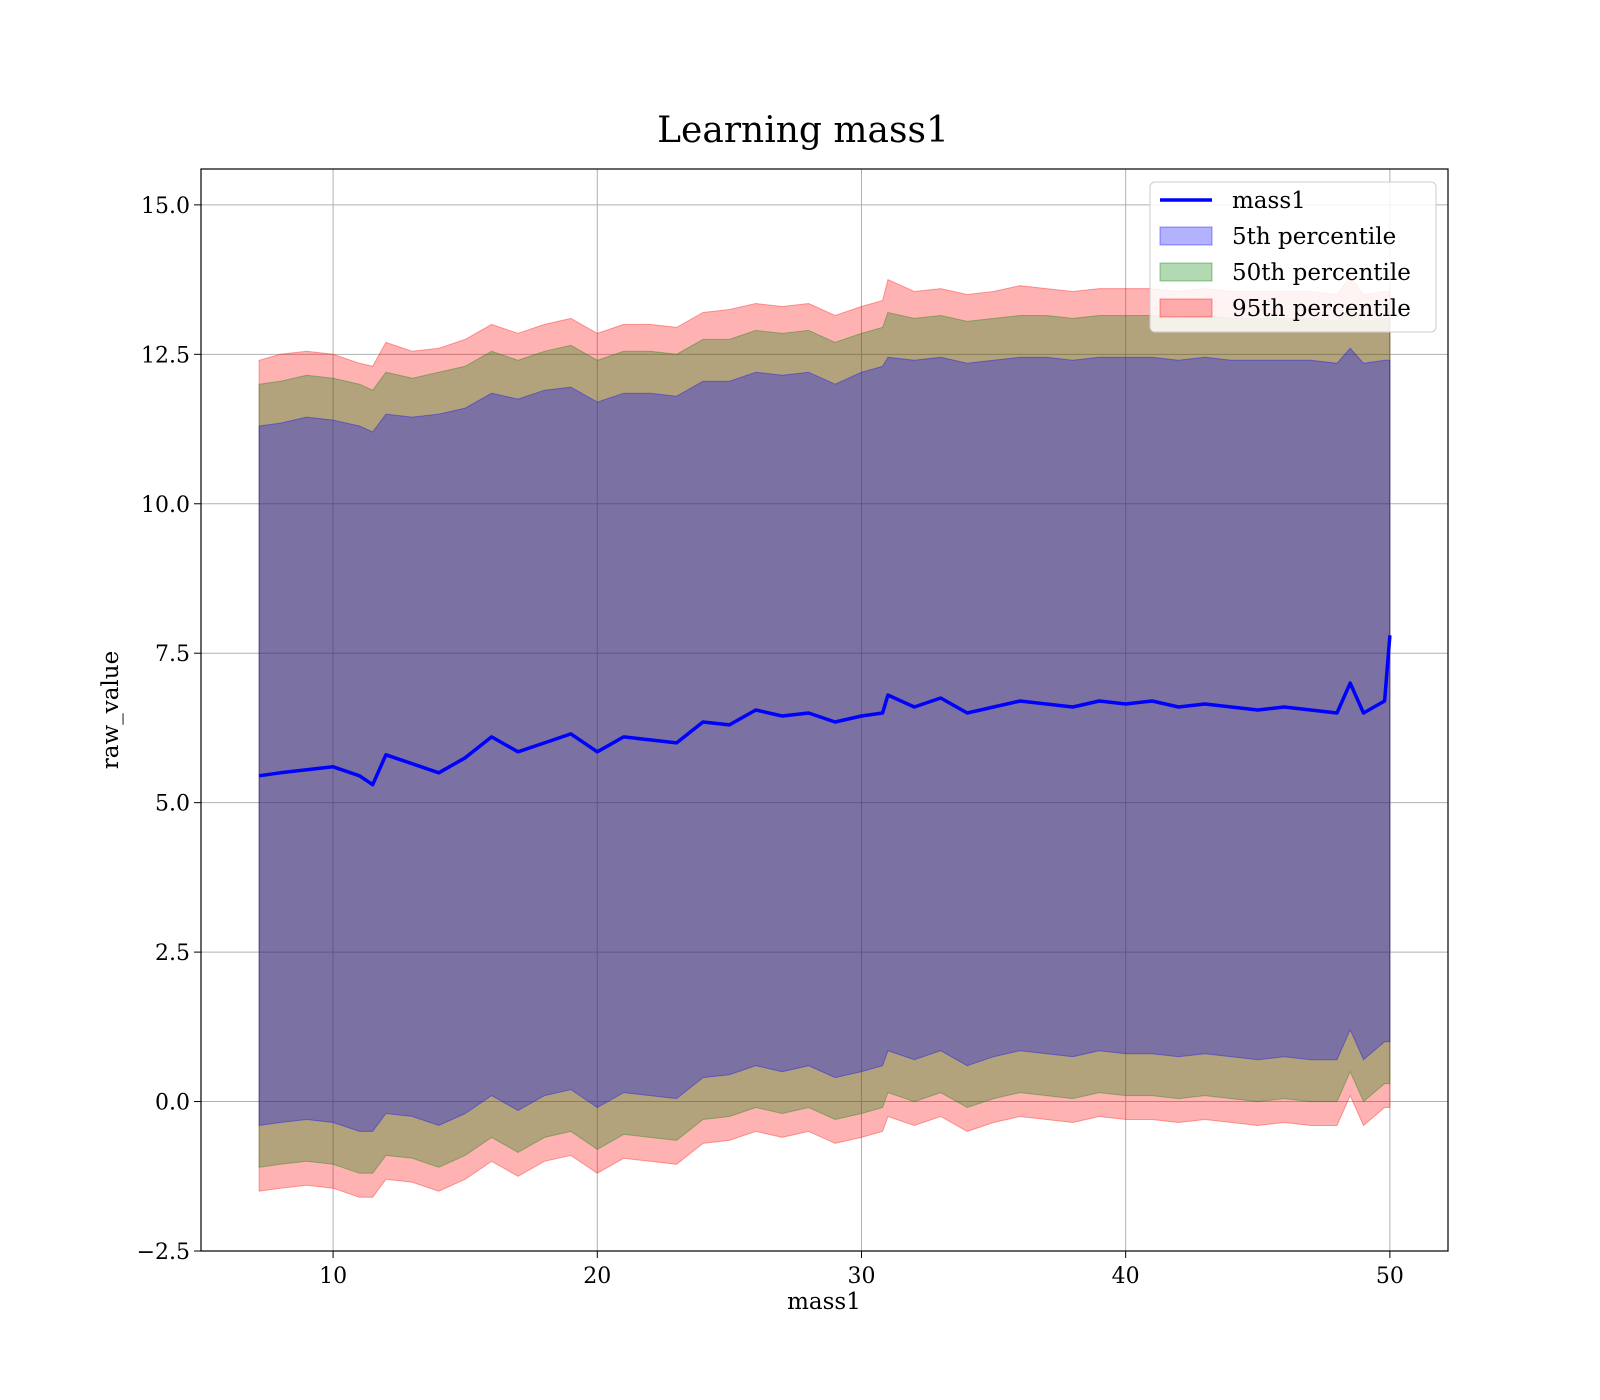 The width and height of the screenshot is (1600, 1400). Describe the element at coordinates (172, 804) in the screenshot. I see `y-tick-label: 5.0` at that location.